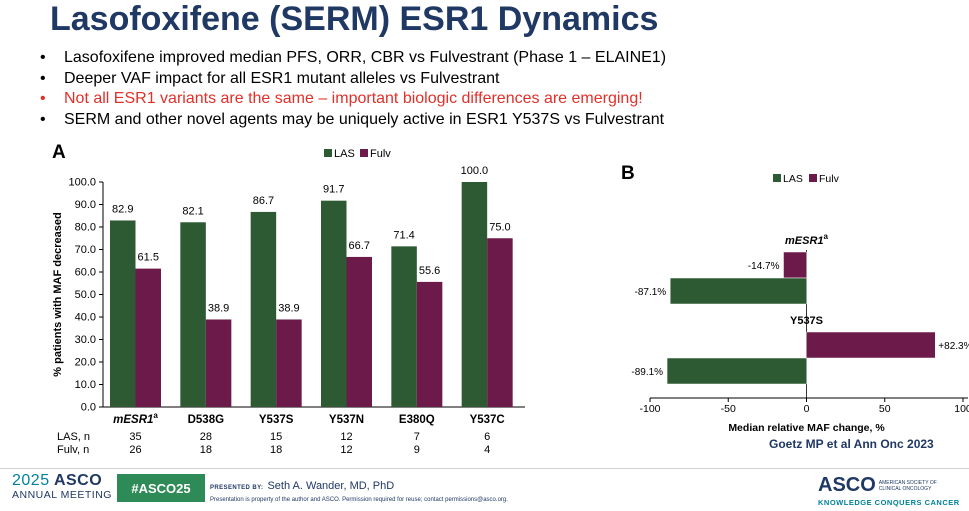  Describe the element at coordinates (82, 183) in the screenshot. I see `y-tick-label: 100.0` at that location.